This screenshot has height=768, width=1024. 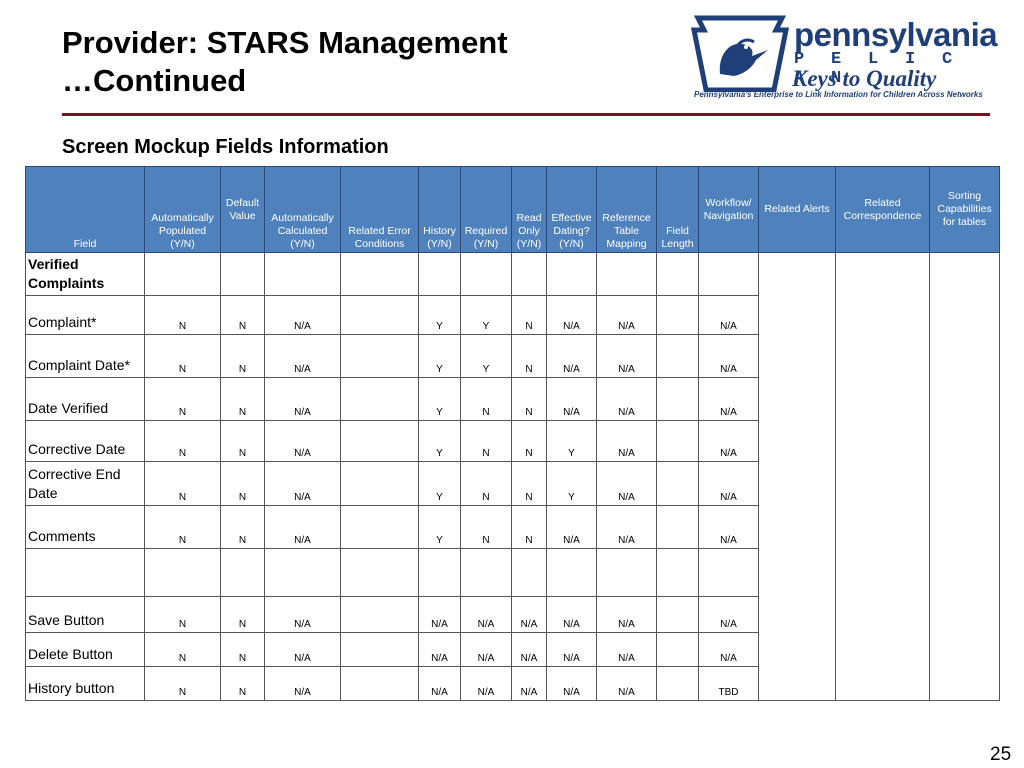 What do you see at coordinates (626, 209) in the screenshot?
I see `col-header: Reference Table Mapping` at bounding box center [626, 209].